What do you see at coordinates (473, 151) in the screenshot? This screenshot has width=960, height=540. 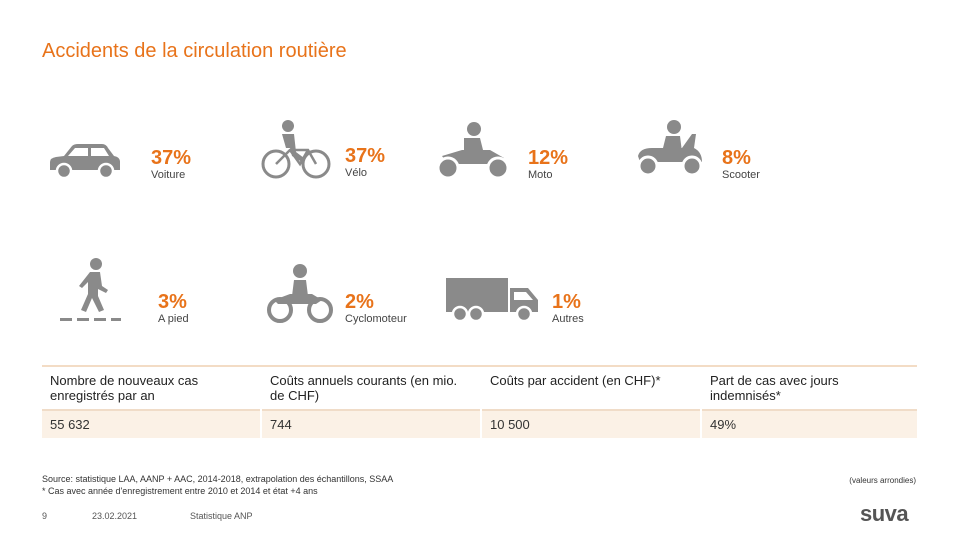 I see `motorcycle-icon` at bounding box center [473, 151].